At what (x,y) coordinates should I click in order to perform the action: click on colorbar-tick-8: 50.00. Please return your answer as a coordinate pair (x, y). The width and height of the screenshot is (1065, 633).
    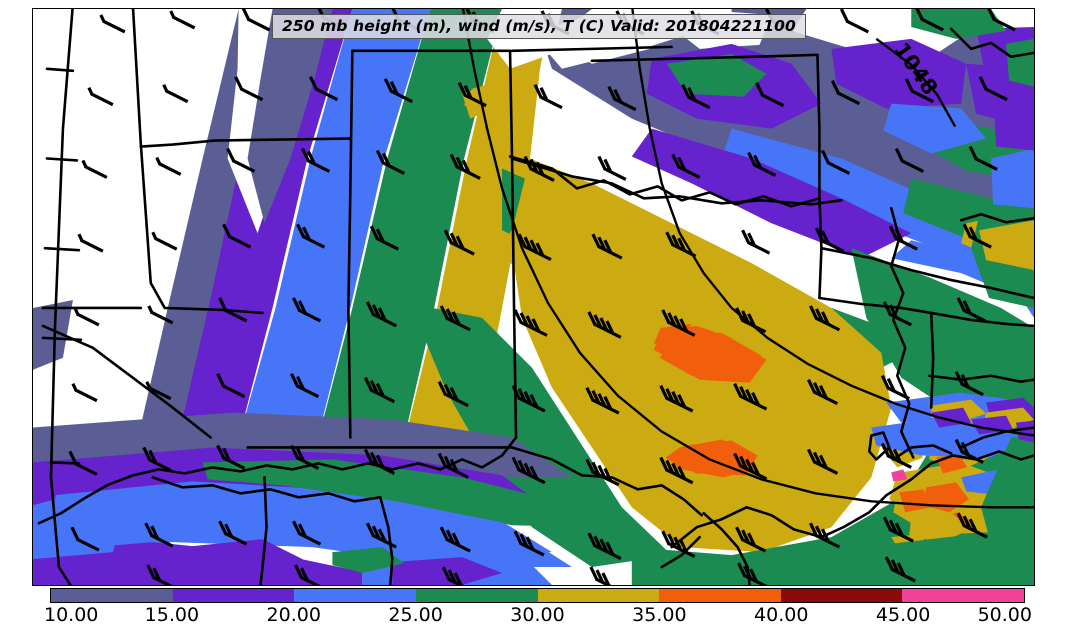
    Looking at the image, I should click on (1004, 615).